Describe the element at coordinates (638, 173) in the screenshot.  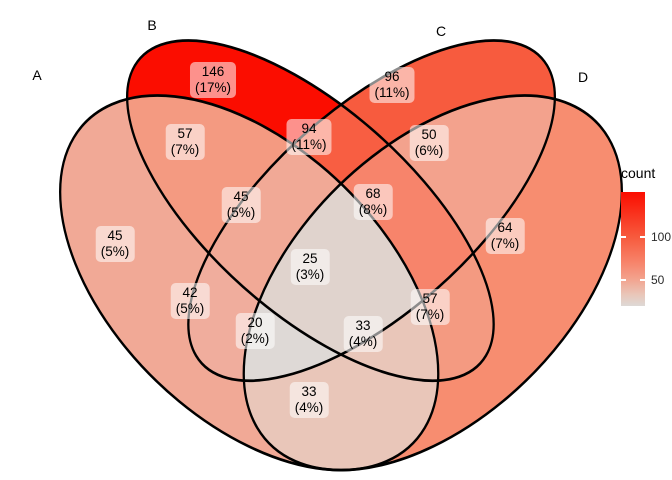
I see `legend-title: count` at that location.